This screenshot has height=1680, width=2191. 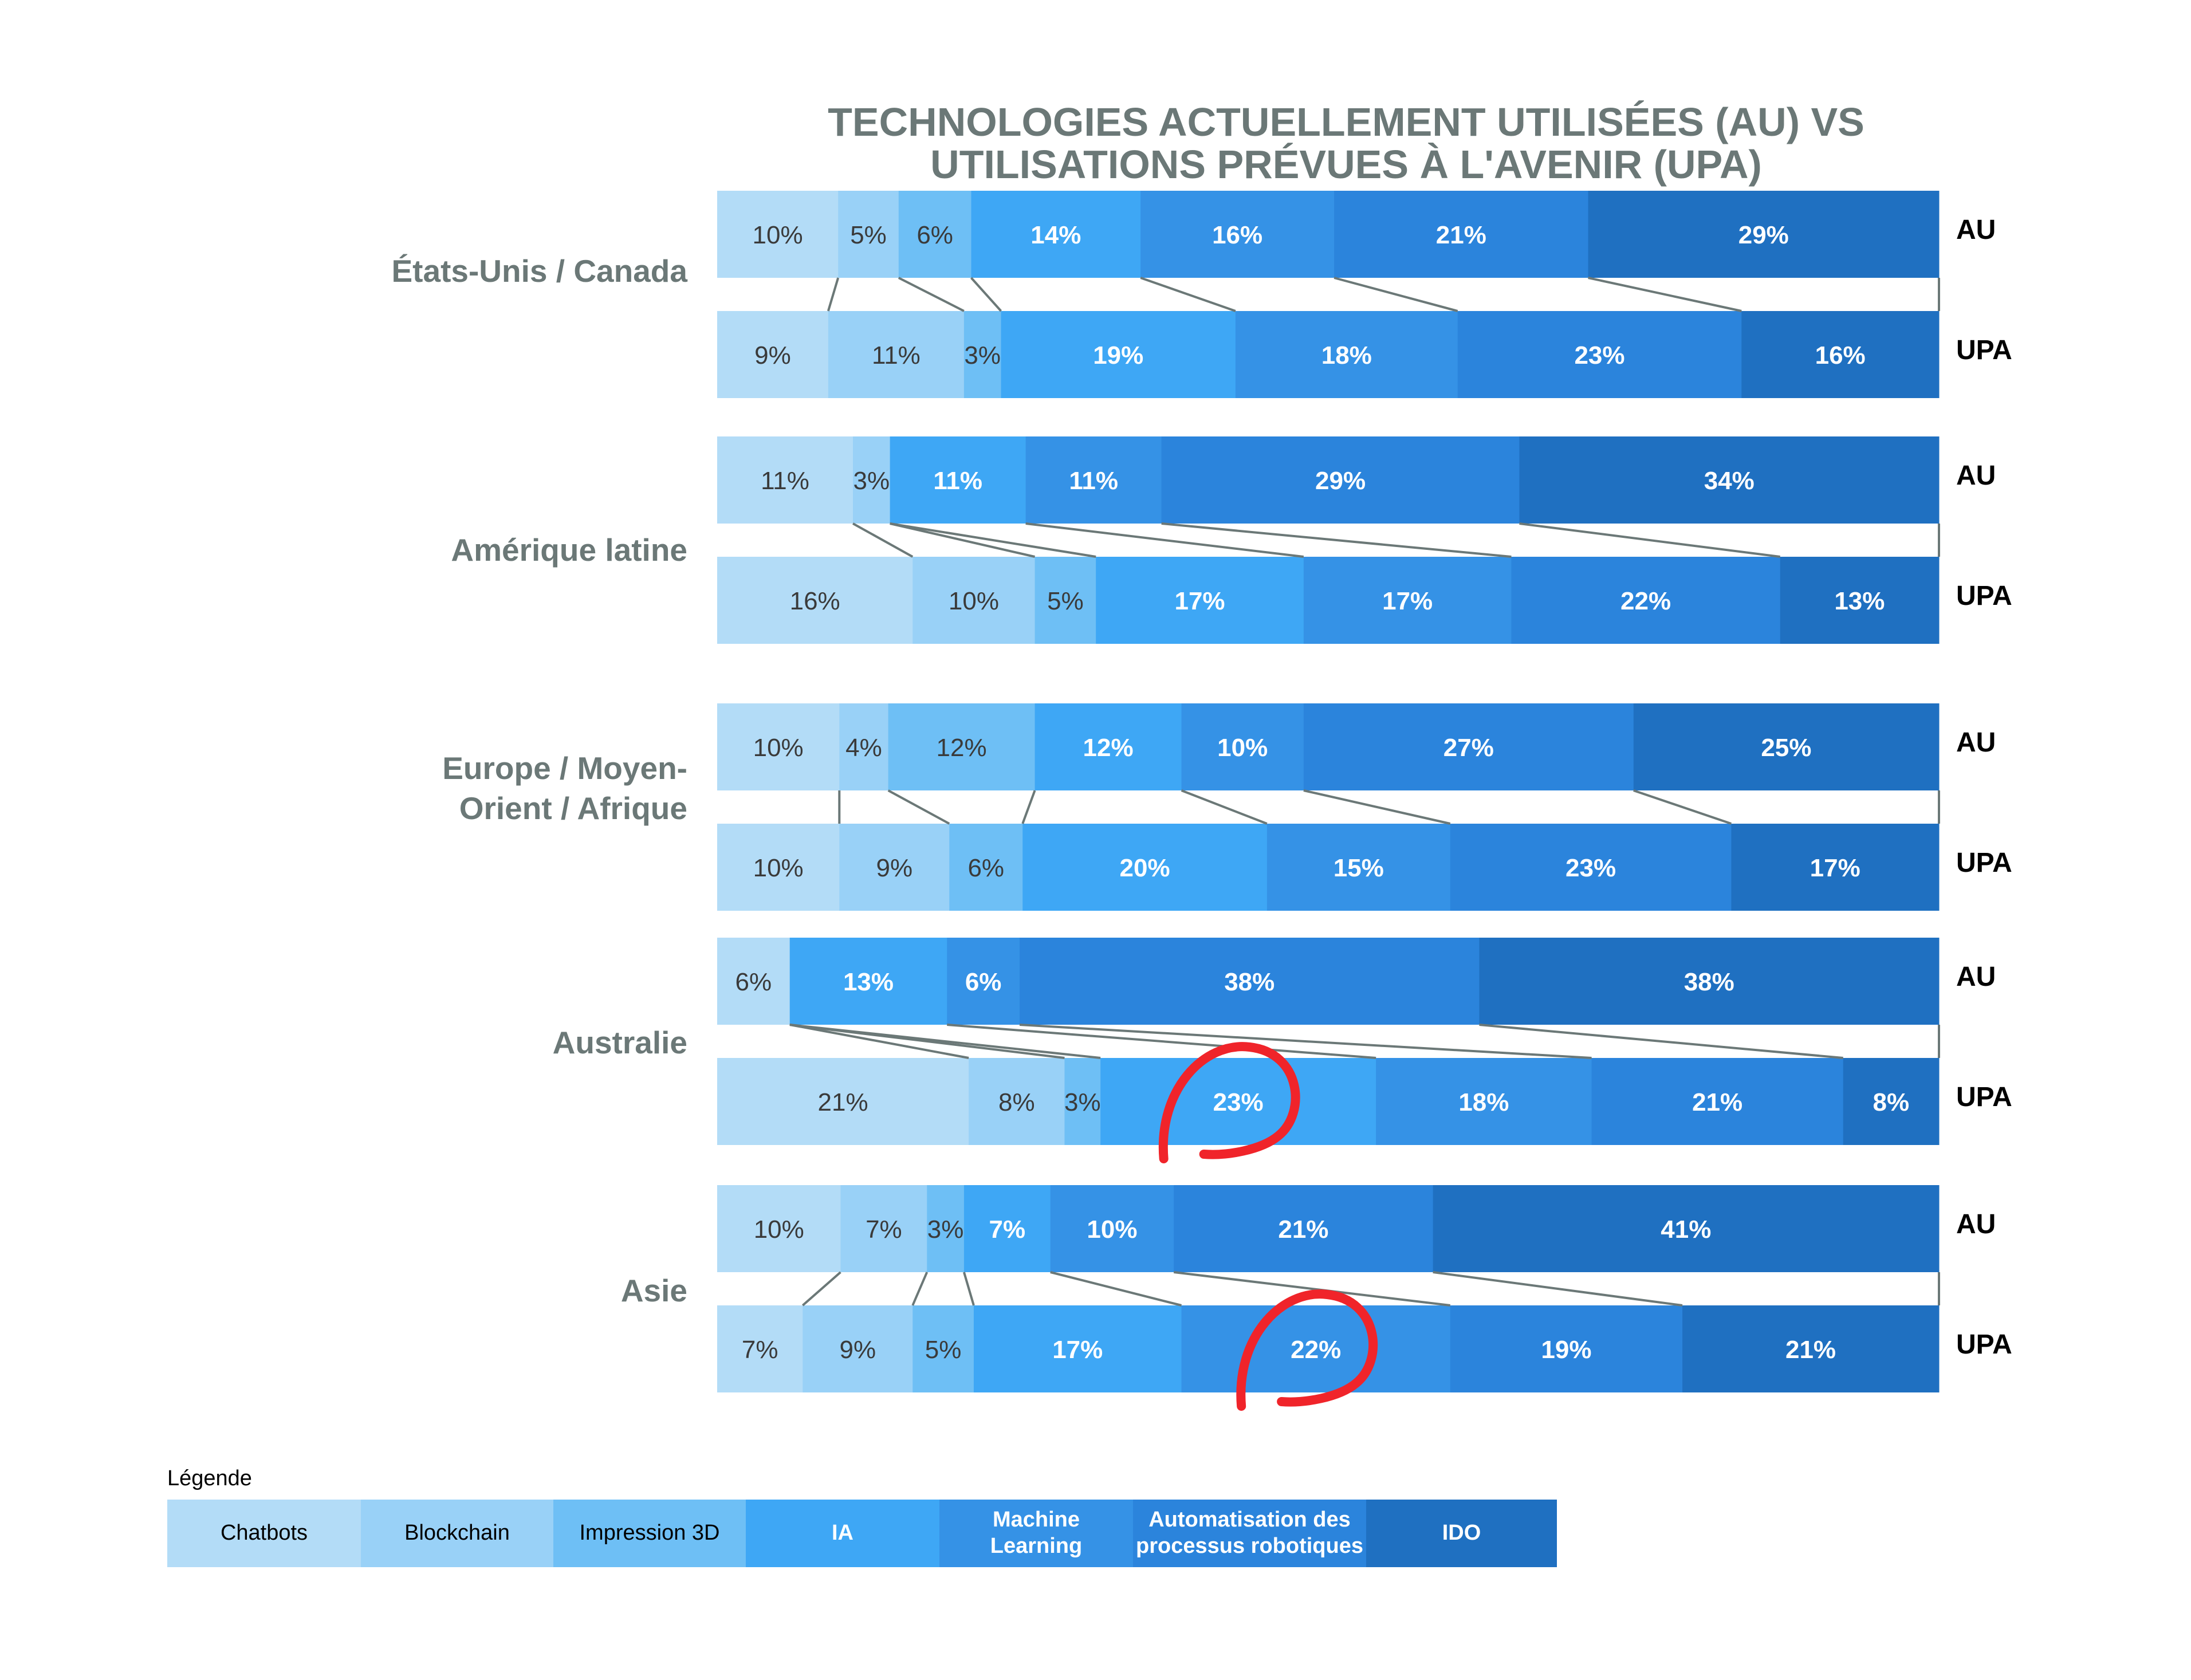 I want to click on label-au-g1-s4: 11%, so click(x=1093, y=481).